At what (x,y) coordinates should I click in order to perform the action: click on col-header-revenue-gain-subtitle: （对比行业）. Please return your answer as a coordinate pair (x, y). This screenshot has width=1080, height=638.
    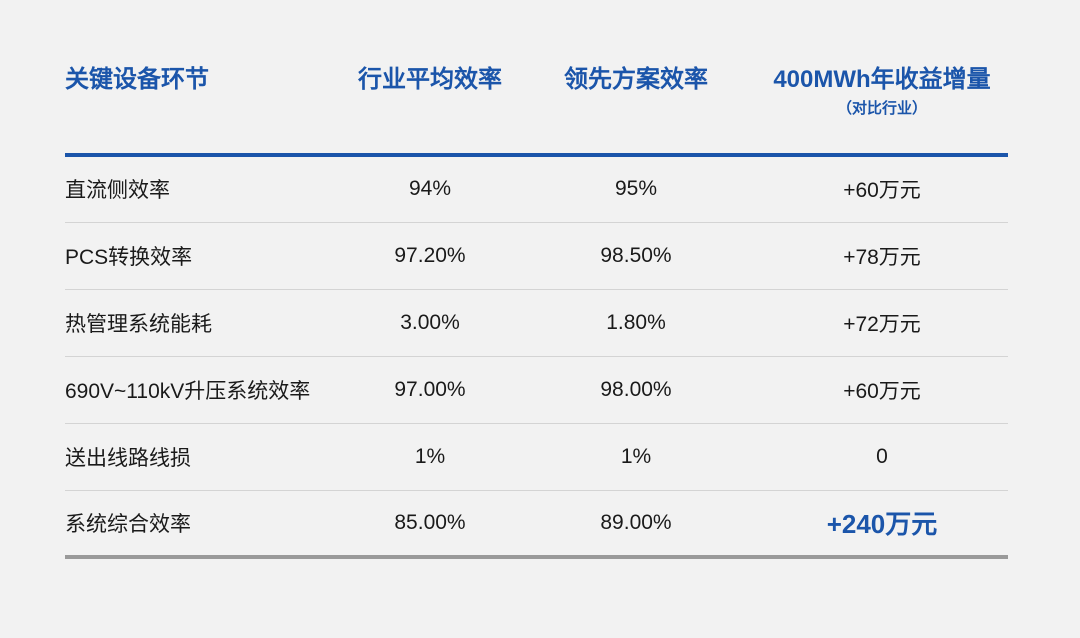
    Looking at the image, I should click on (881, 108).